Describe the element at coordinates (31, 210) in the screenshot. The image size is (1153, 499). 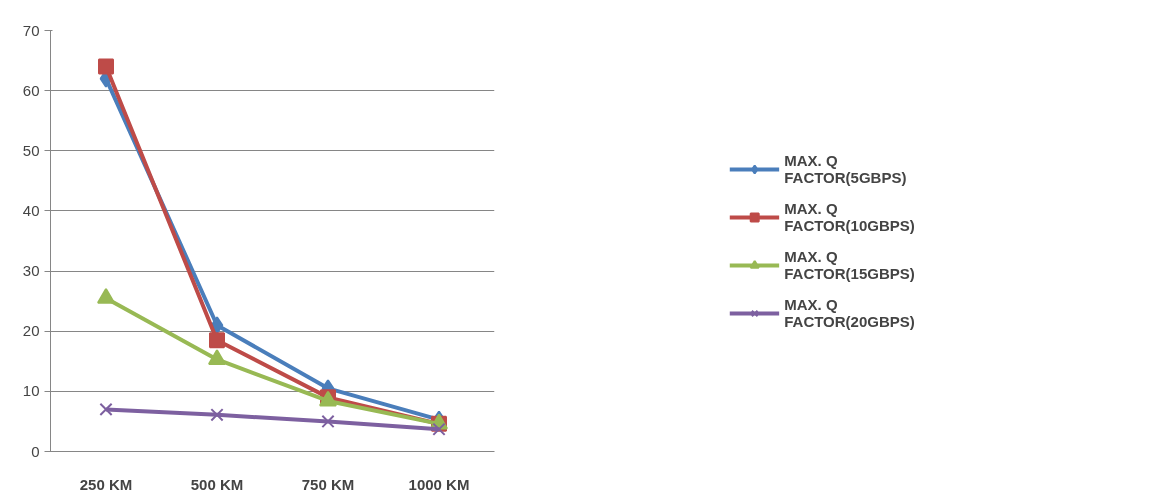
I see `y-tick-label: 40` at that location.